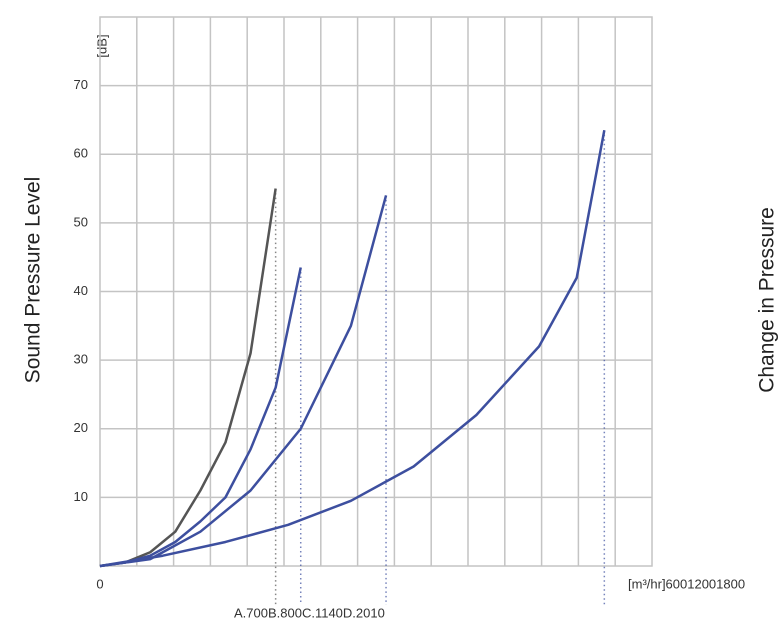 This screenshot has height=626, width=781. What do you see at coordinates (81, 221) in the screenshot?
I see `y-tick-label: 50` at bounding box center [81, 221].